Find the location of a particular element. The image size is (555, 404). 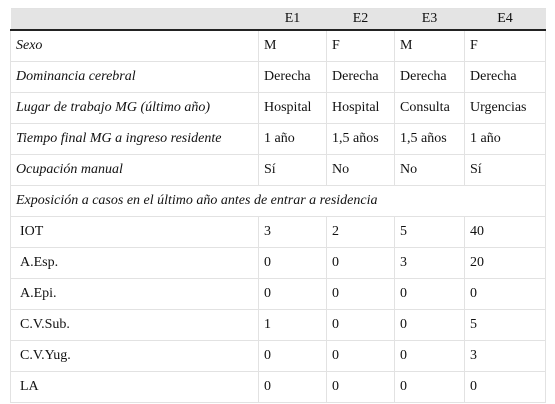

table-row: A.Esp. 0 0 3 20 is located at coordinates (278, 263).